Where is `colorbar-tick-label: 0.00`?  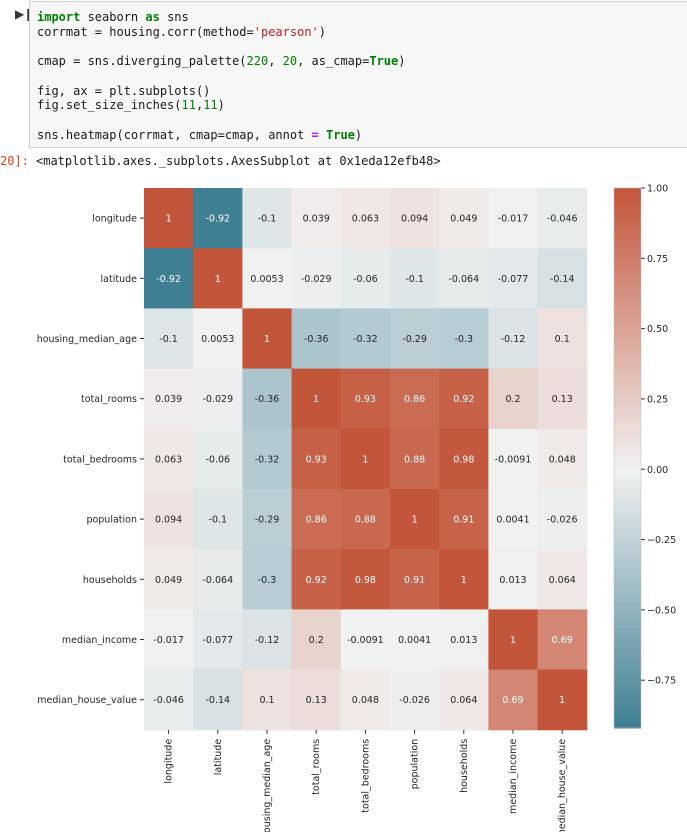 colorbar-tick-label: 0.00 is located at coordinates (657, 470).